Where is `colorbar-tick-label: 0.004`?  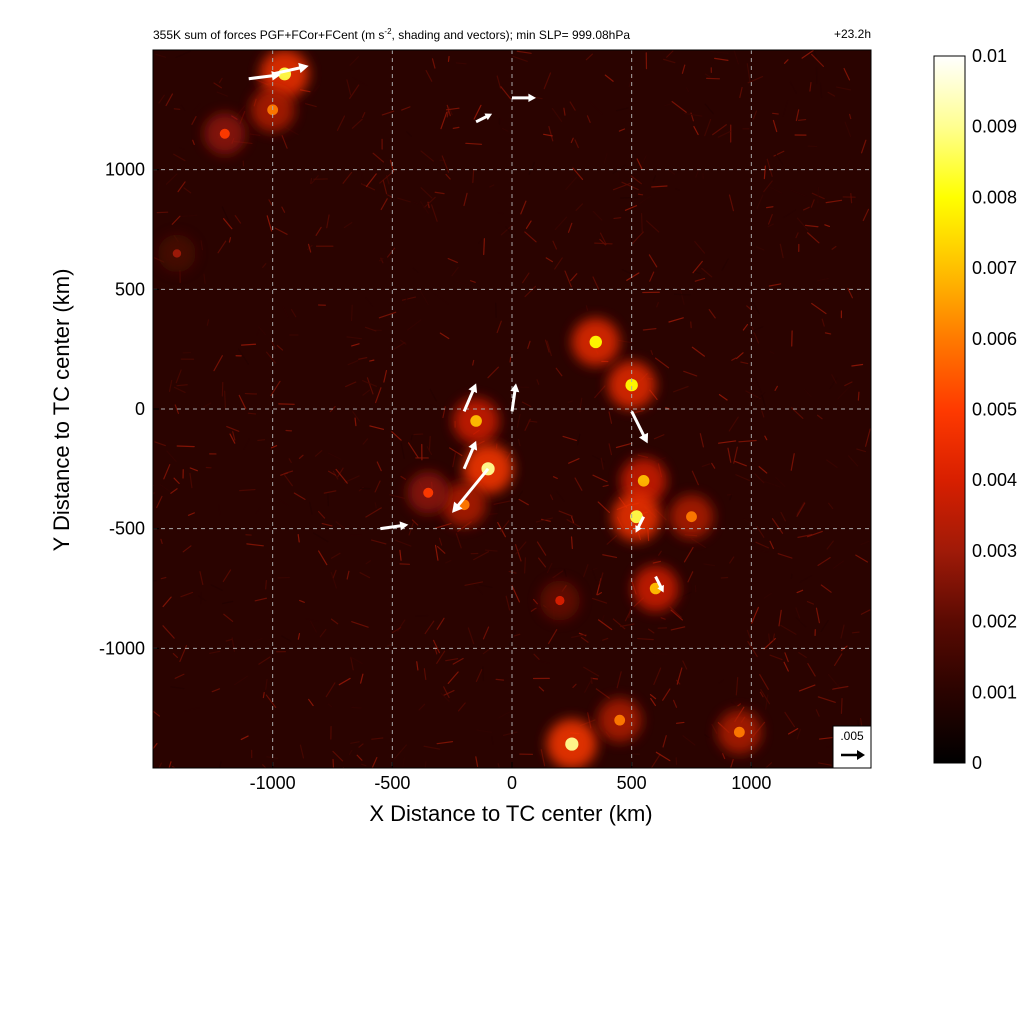 colorbar-tick-label: 0.004 is located at coordinates (994, 480).